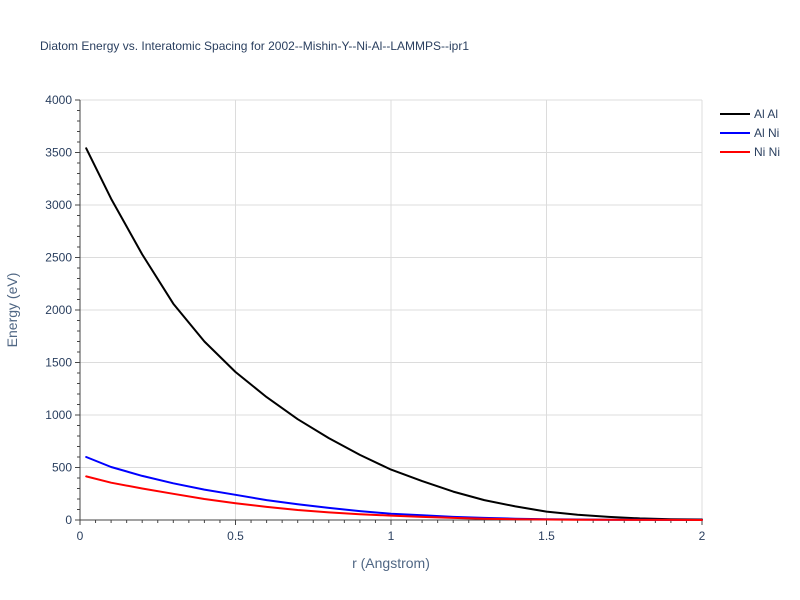 The height and width of the screenshot is (600, 800). What do you see at coordinates (58, 258) in the screenshot?
I see `y-tick-label: 2500` at bounding box center [58, 258].